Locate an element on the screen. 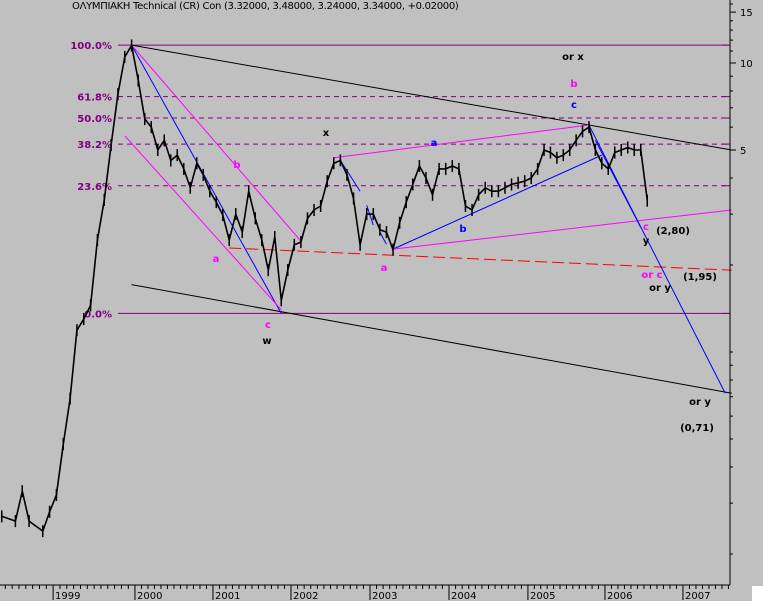 The width and height of the screenshot is (763, 601). x-tick-label: 2003 is located at coordinates (384, 596).